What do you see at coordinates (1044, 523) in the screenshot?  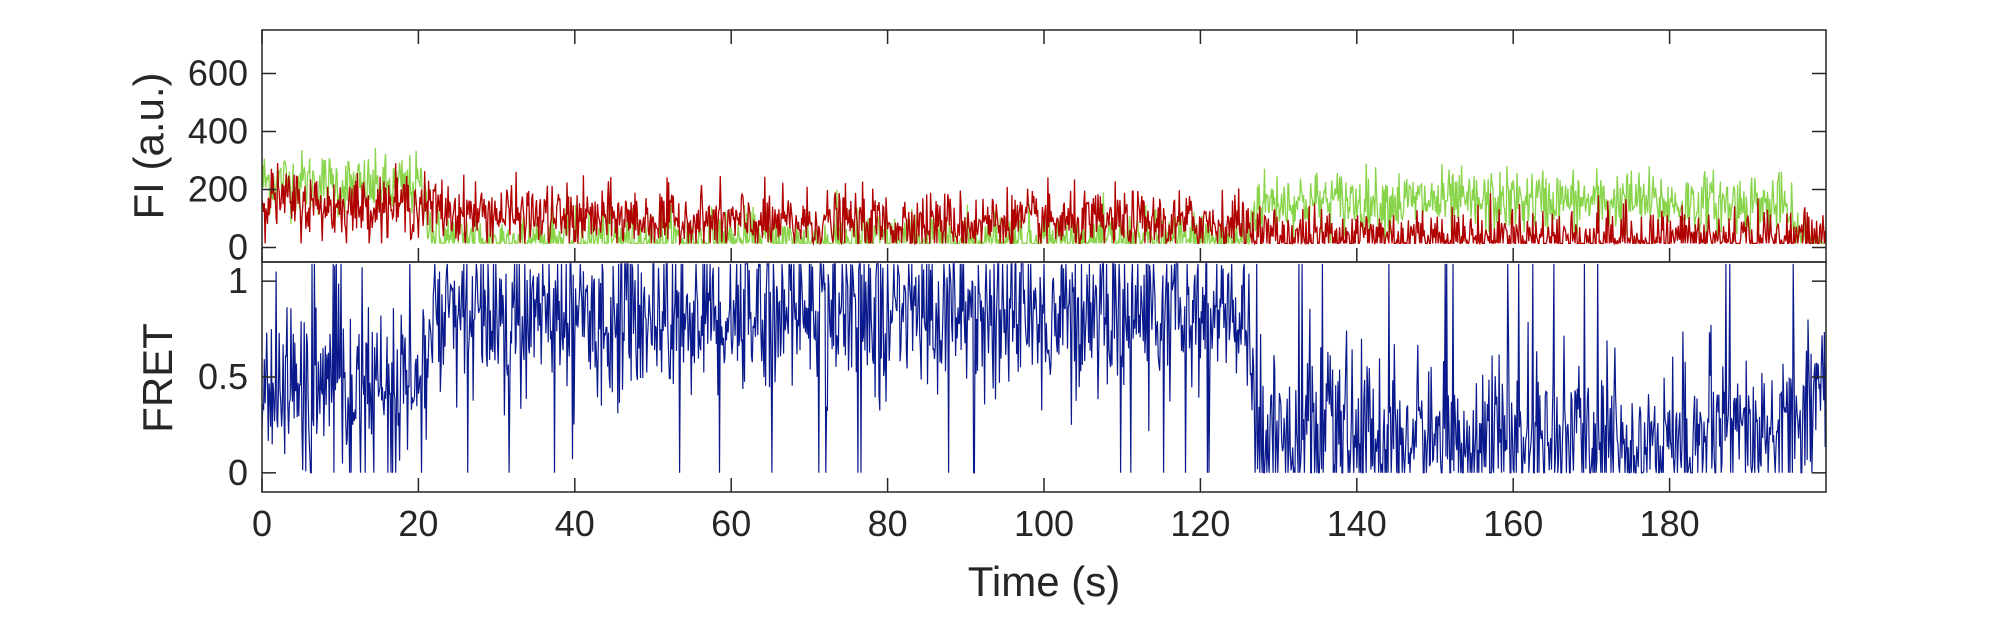 I see `x-tick-label: 100` at bounding box center [1044, 523].